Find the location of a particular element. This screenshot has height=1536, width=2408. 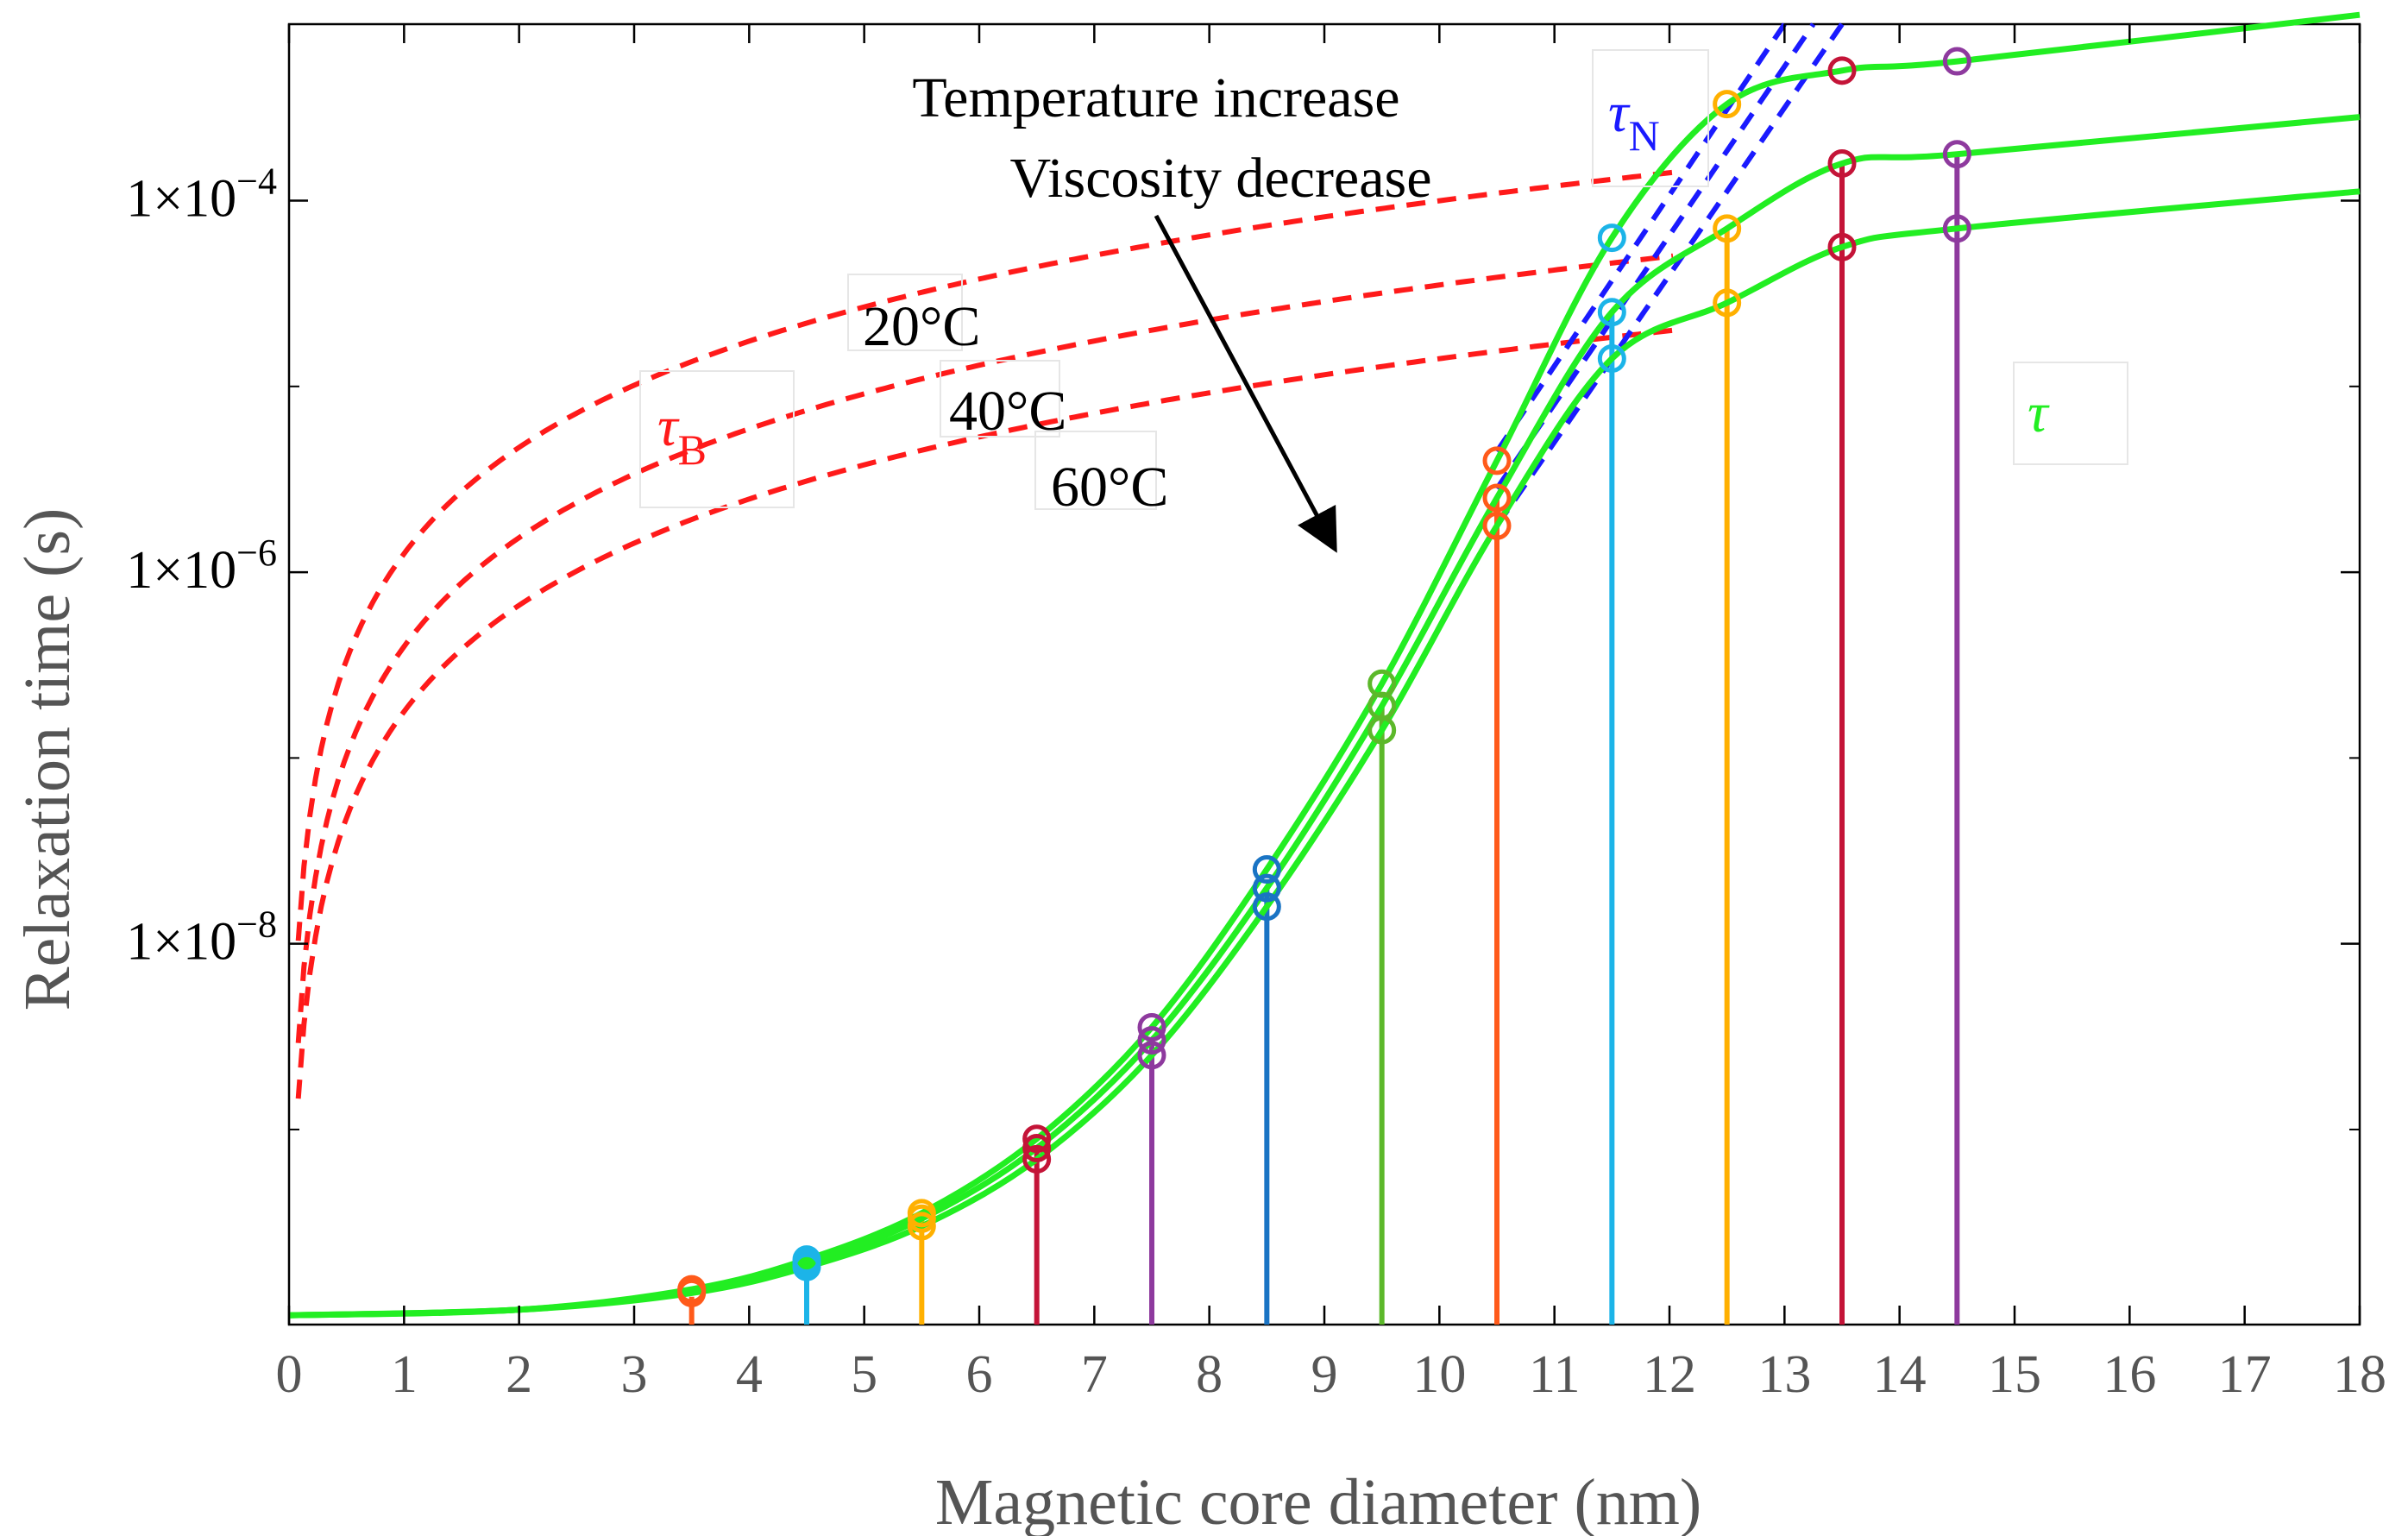

x-tick-label: 5 is located at coordinates (864, 1375).